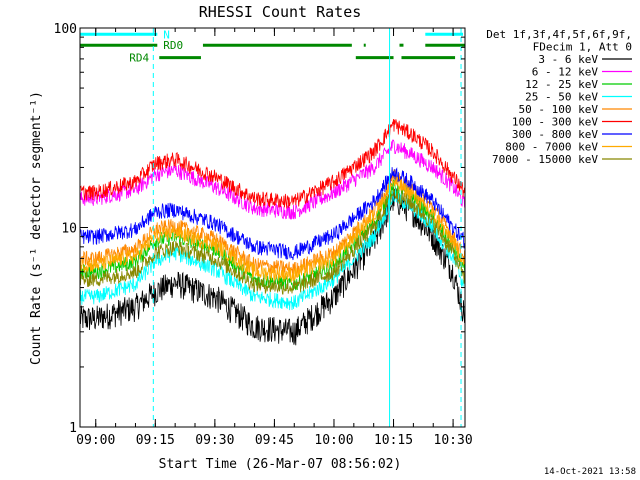 Image resolution: width=640 pixels, height=480 pixels. What do you see at coordinates (155, 440) in the screenshot?
I see `x-tick-label-1: 09:15` at bounding box center [155, 440].